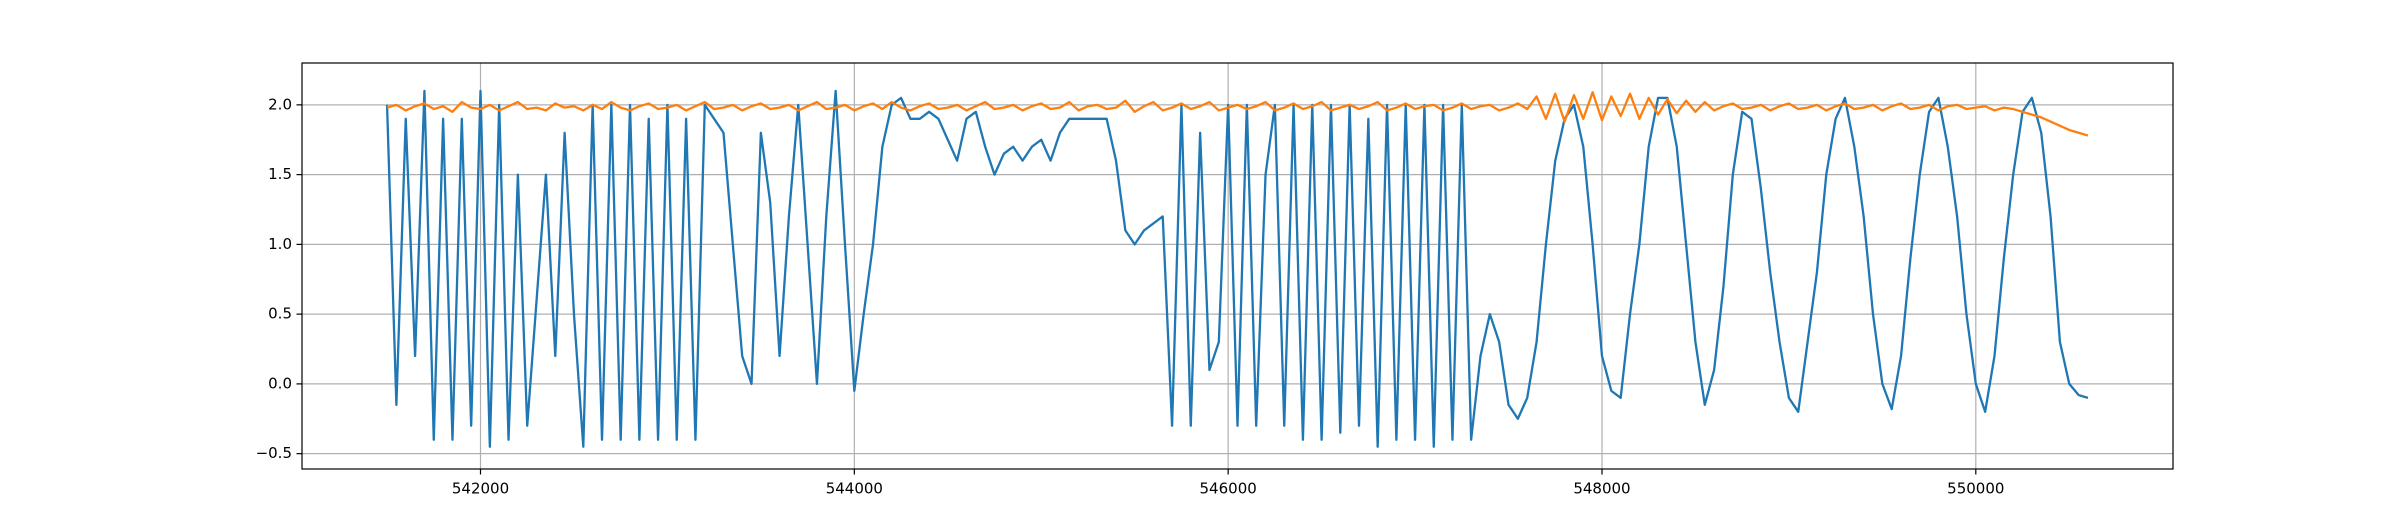  I want to click on x-tick-label: 548000, so click(1601, 489).